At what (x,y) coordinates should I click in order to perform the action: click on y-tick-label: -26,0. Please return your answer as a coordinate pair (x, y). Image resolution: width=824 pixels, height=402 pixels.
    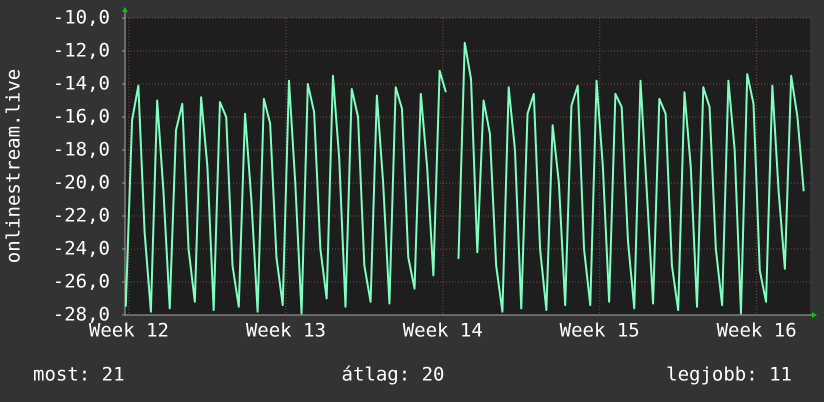
    Looking at the image, I should click on (81, 282).